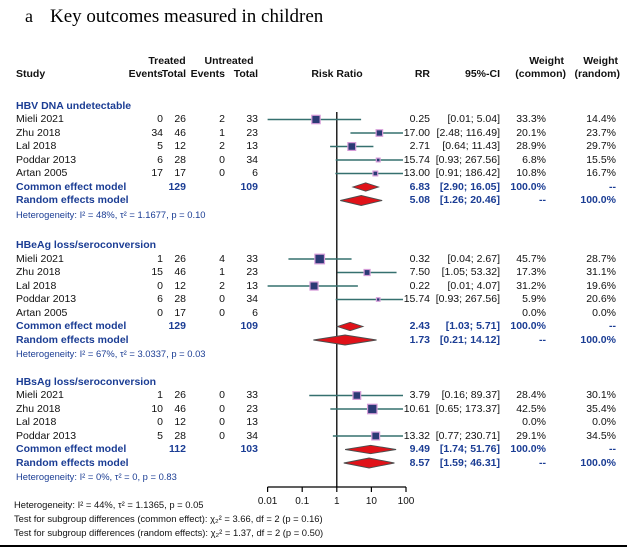 This screenshot has width=627, height=553. Describe the element at coordinates (531, 285) in the screenshot. I see `weight-common: 31.2%` at that location.